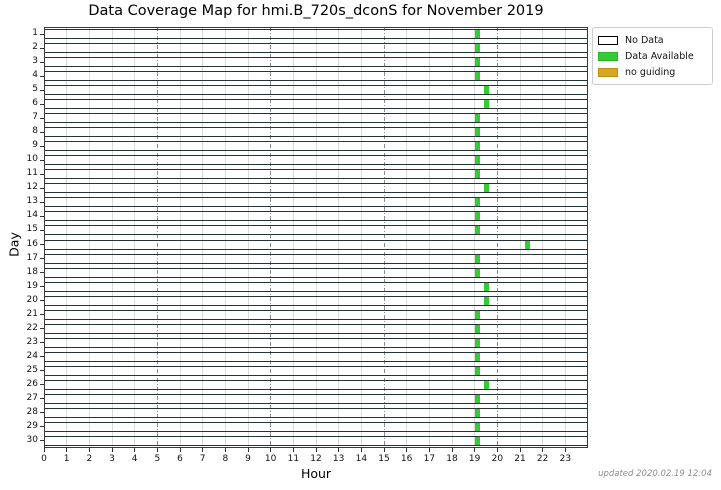 The width and height of the screenshot is (721, 490). Describe the element at coordinates (14, 244) in the screenshot. I see `y-axis-label: Day` at that location.